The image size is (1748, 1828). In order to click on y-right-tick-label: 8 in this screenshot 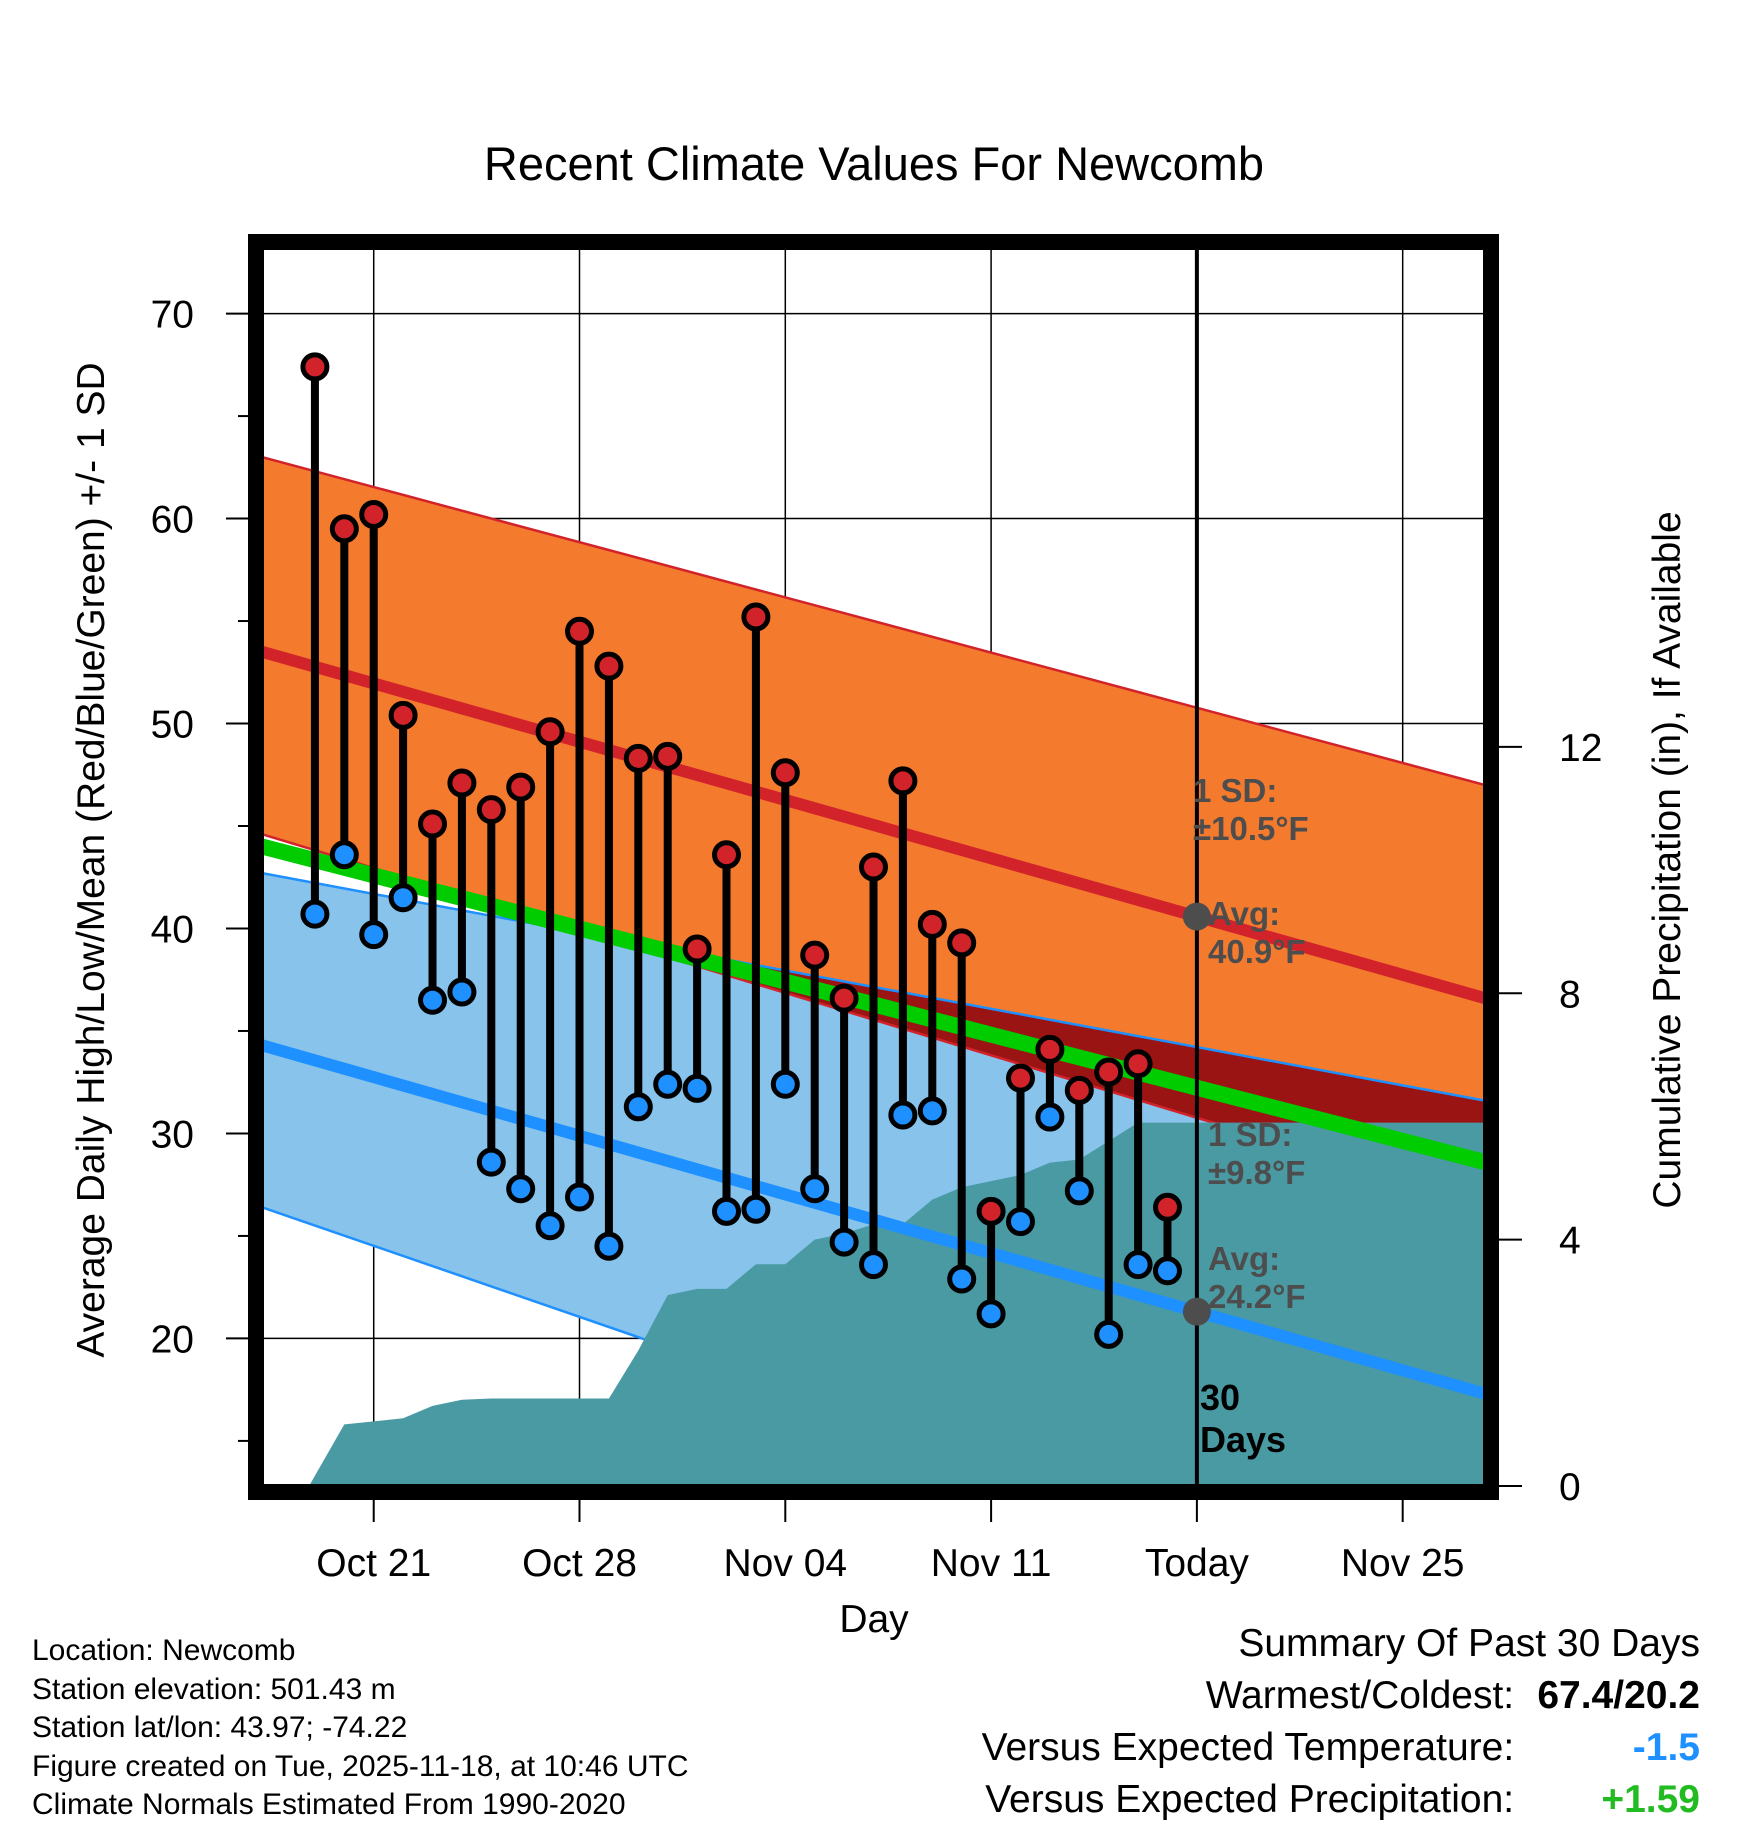, I will do `click(1570, 994)`.